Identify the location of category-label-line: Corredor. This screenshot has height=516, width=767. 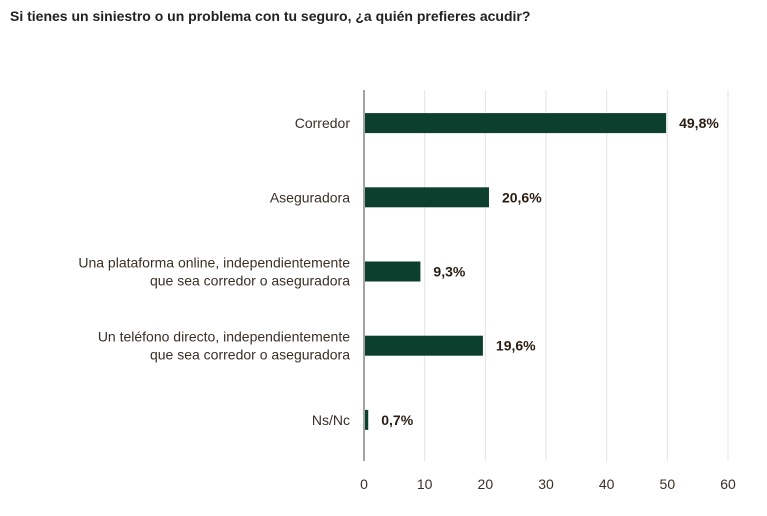
(323, 123).